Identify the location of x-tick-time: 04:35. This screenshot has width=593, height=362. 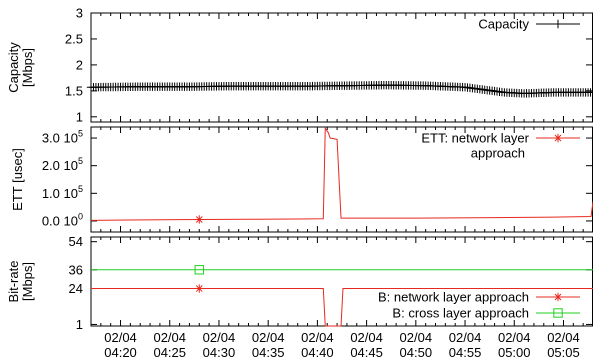
(268, 352).